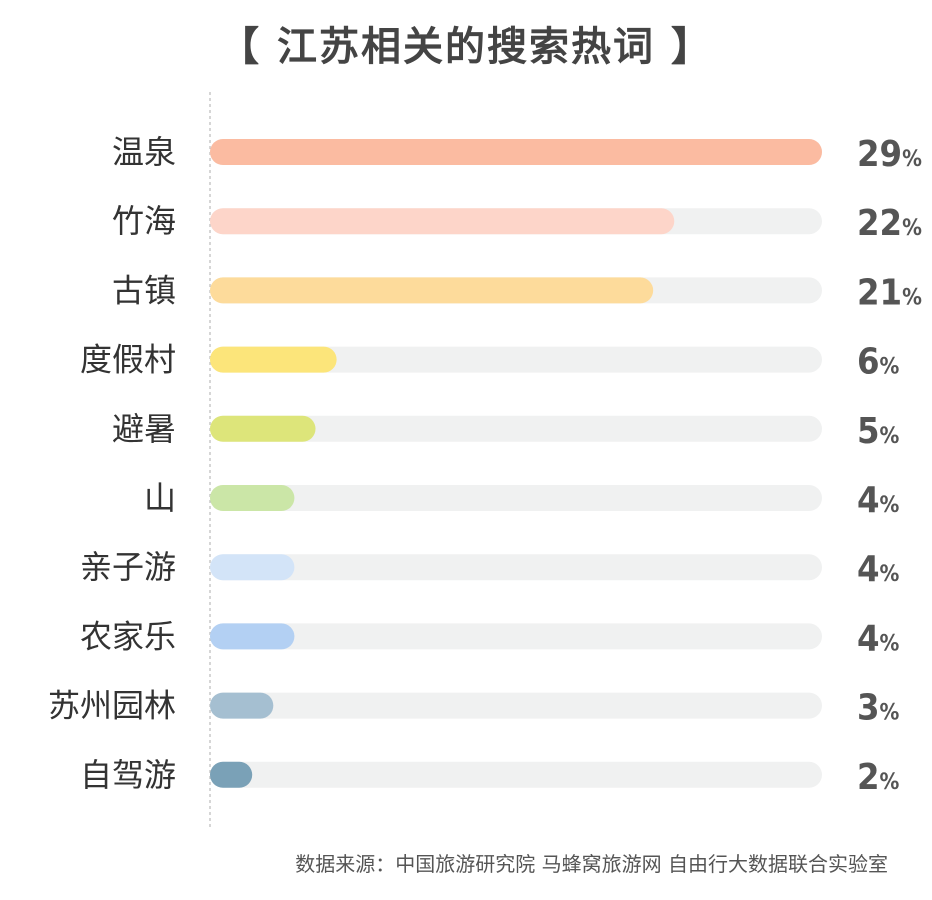 The width and height of the screenshot is (932, 900). I want to click on category-label: 古镇, so click(144, 290).